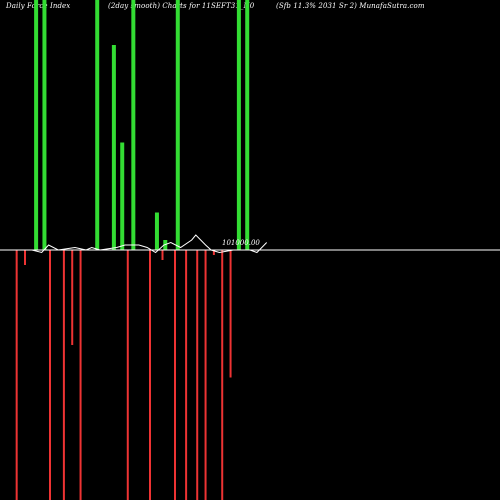 This screenshot has height=500, width=500. I want to click on header-middle: (2day smooth) Charts for 11SEFT31_N0, so click(181, 6).